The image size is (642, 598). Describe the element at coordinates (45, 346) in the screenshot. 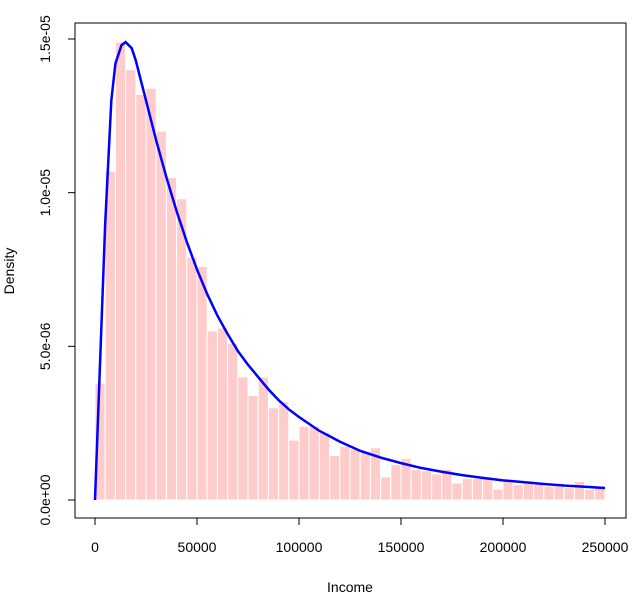

I see `y-tick-label: 5.0e-06` at that location.